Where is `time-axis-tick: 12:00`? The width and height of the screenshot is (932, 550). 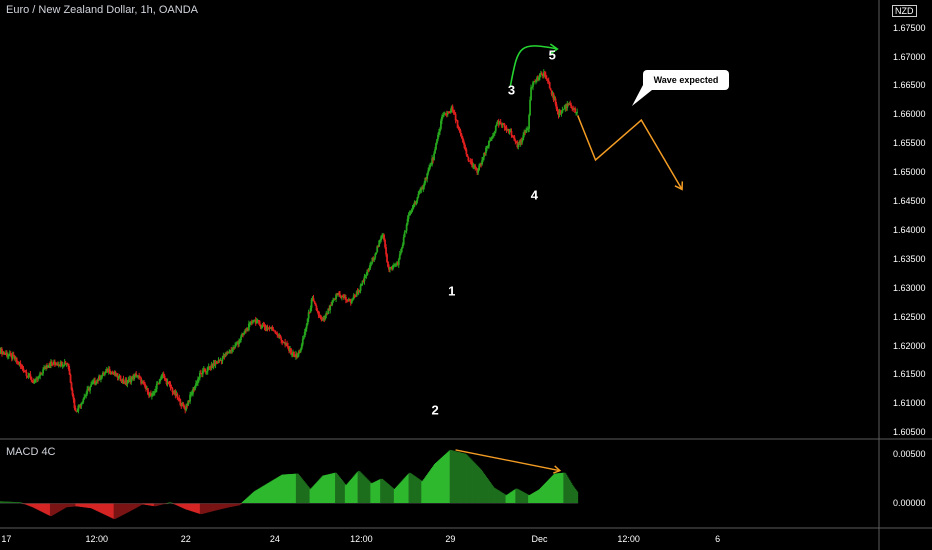
time-axis-tick: 12:00 is located at coordinates (96, 539).